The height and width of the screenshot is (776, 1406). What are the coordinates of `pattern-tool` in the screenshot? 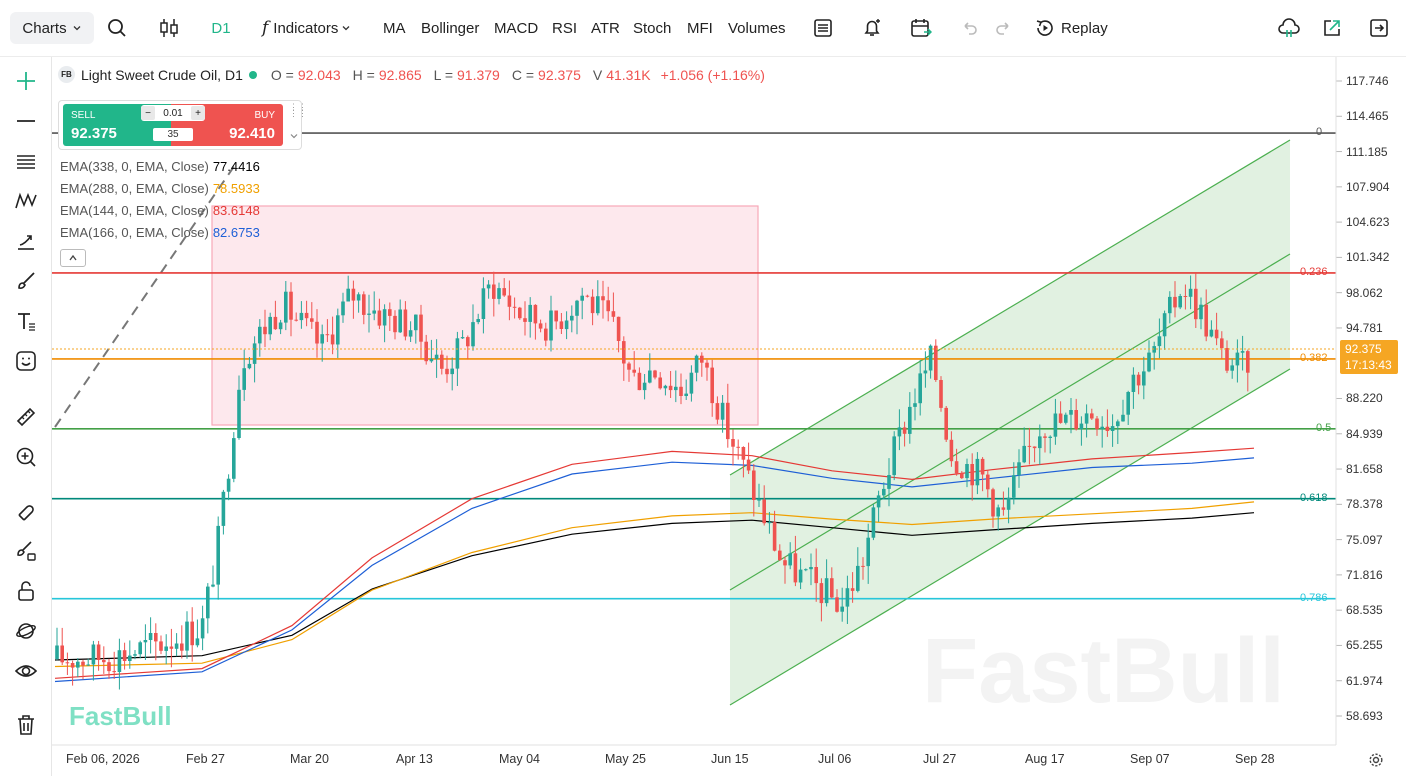 It's located at (26, 201).